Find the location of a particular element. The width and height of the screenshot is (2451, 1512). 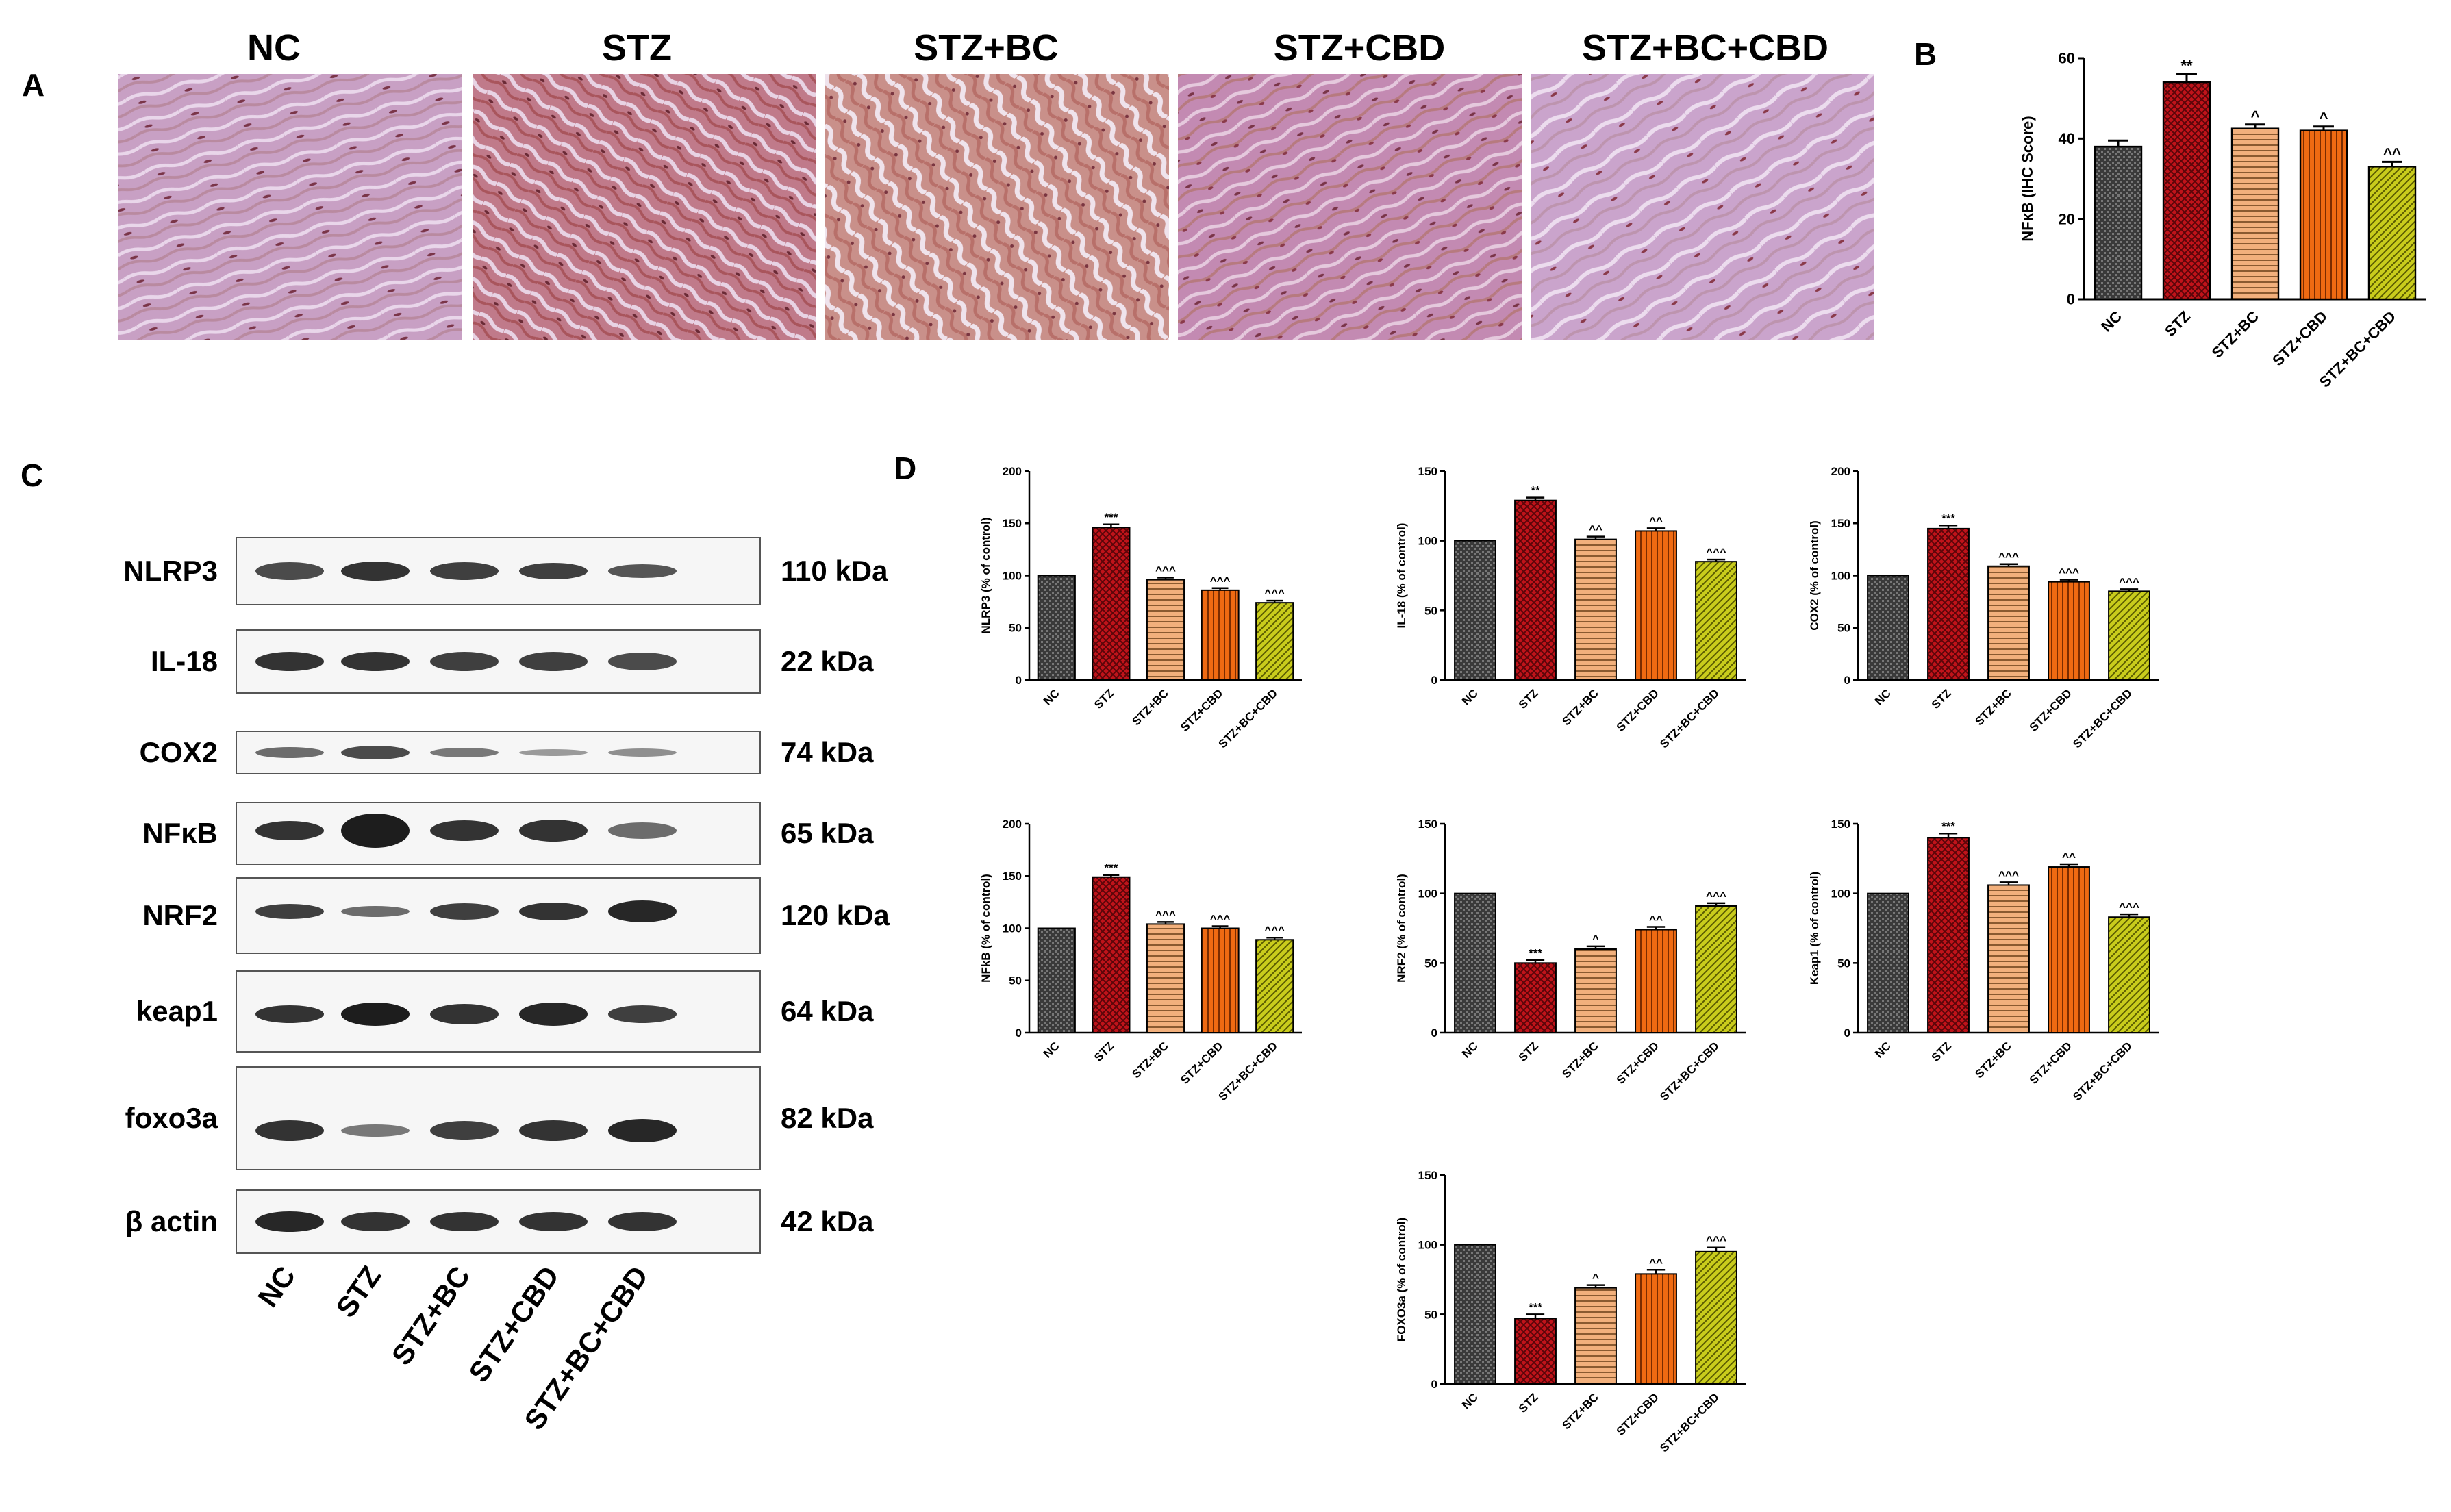

y-tick-label: 40 is located at coordinates (2067, 138).